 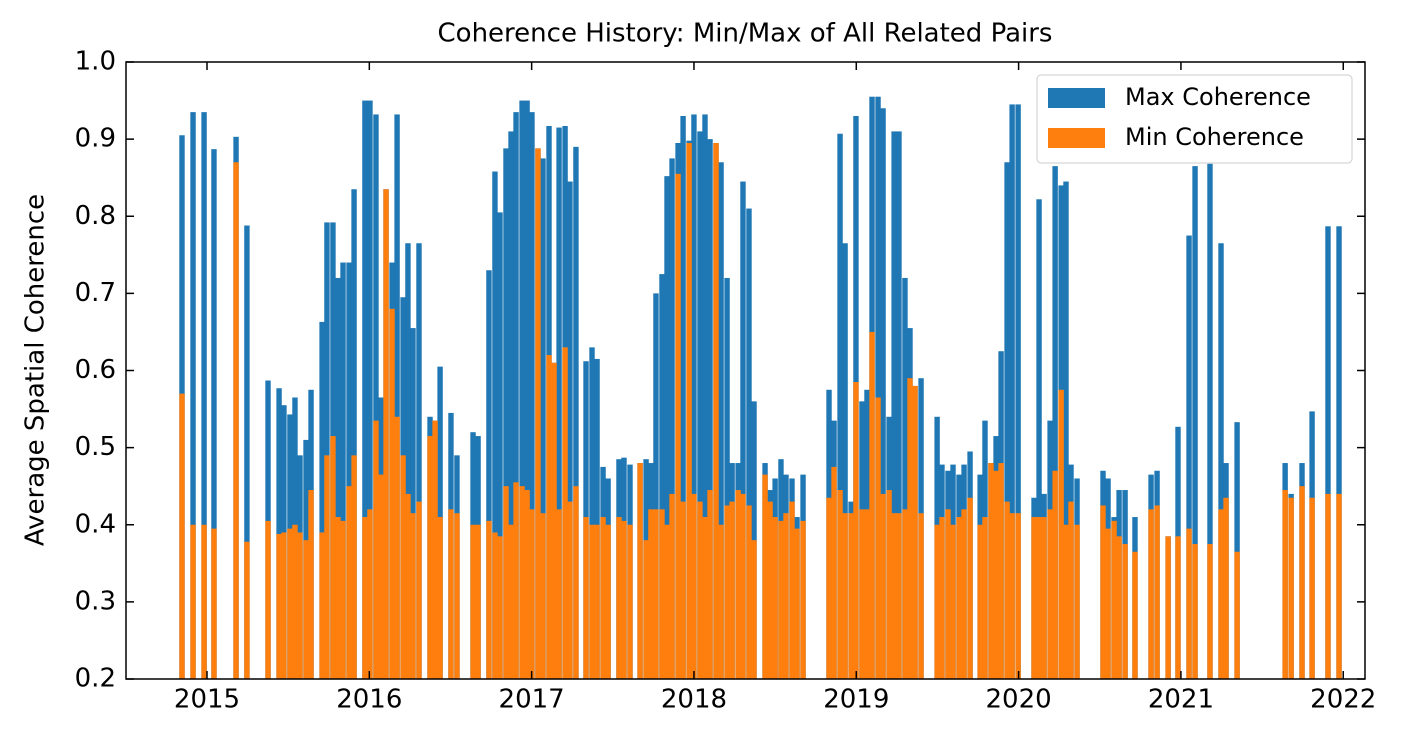 I want to click on x-tick-label: 2020, so click(x=1019, y=700).